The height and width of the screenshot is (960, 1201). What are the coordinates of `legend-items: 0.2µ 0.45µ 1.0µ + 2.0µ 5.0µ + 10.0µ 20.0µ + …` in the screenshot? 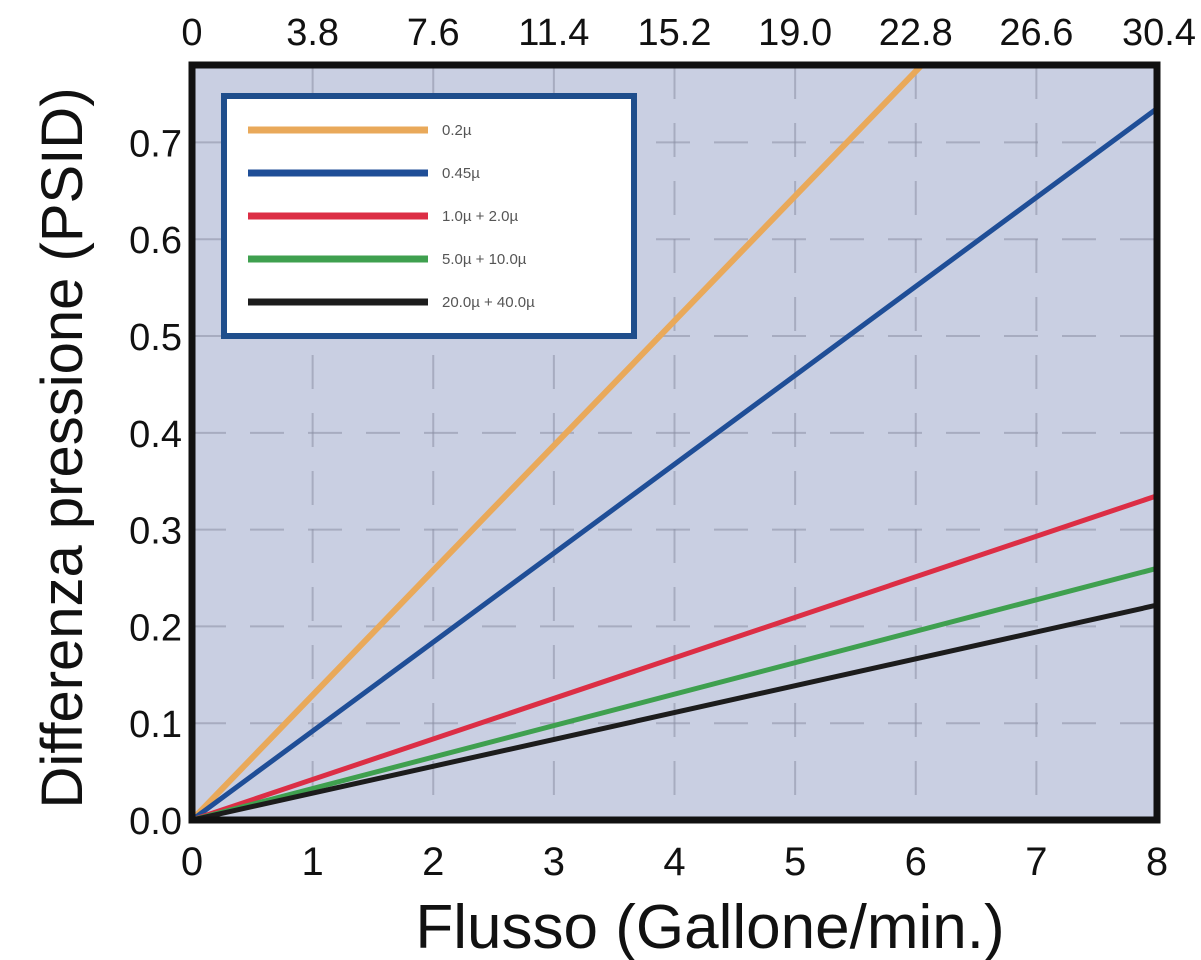 It's located at (391, 216).